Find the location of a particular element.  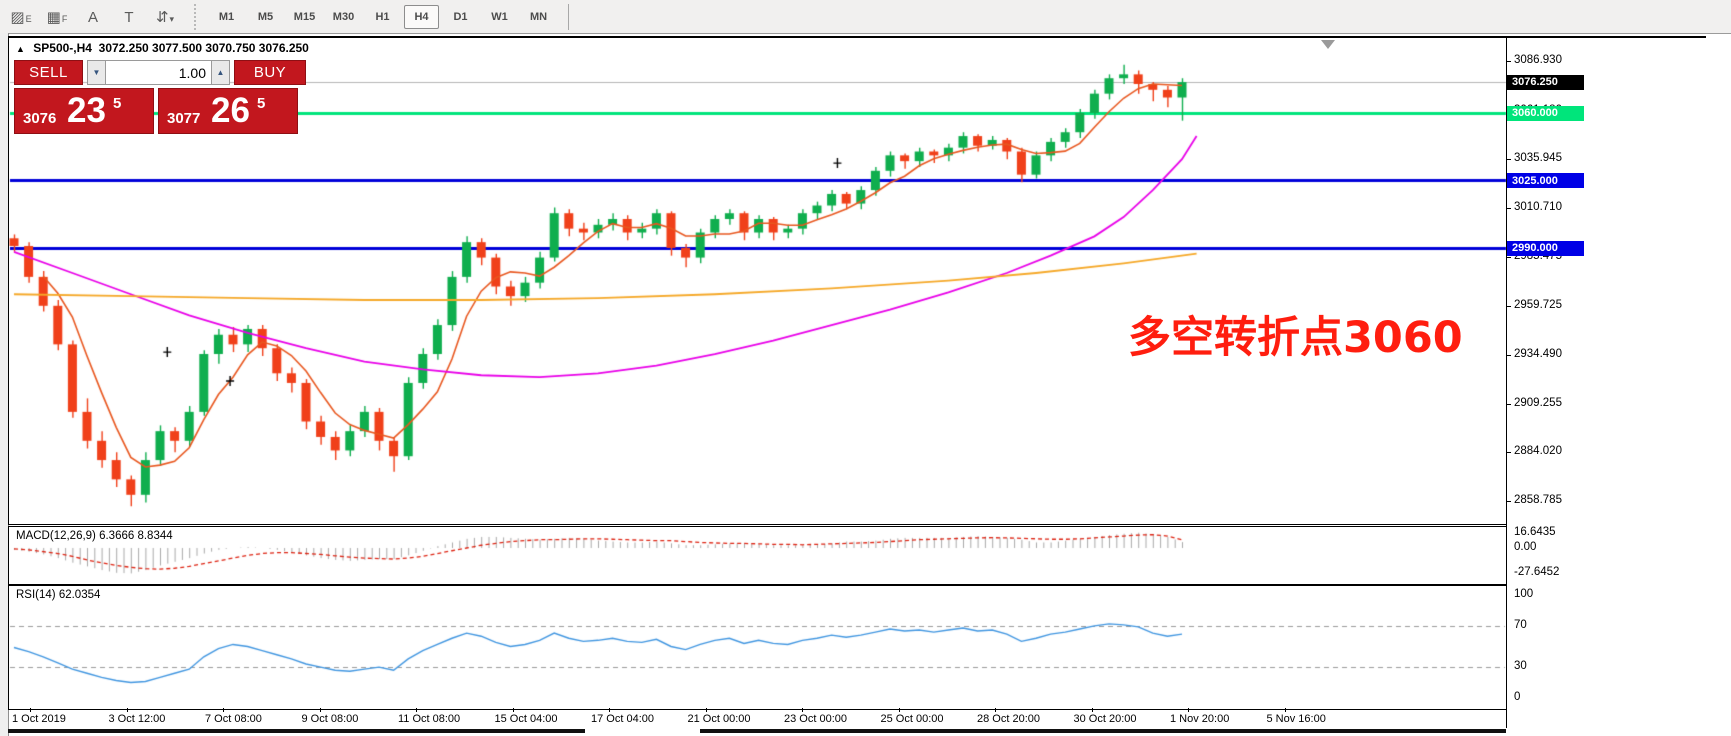

date-axis-label: 17 Oct 04:00 is located at coordinates (622, 719).